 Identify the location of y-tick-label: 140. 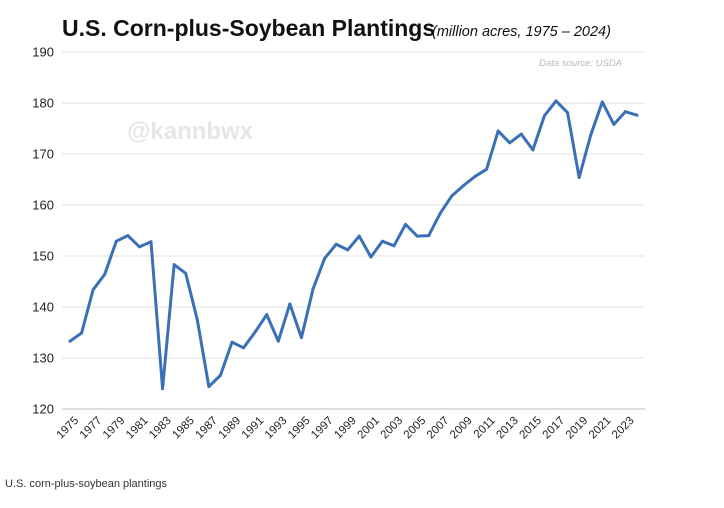
(43, 307).